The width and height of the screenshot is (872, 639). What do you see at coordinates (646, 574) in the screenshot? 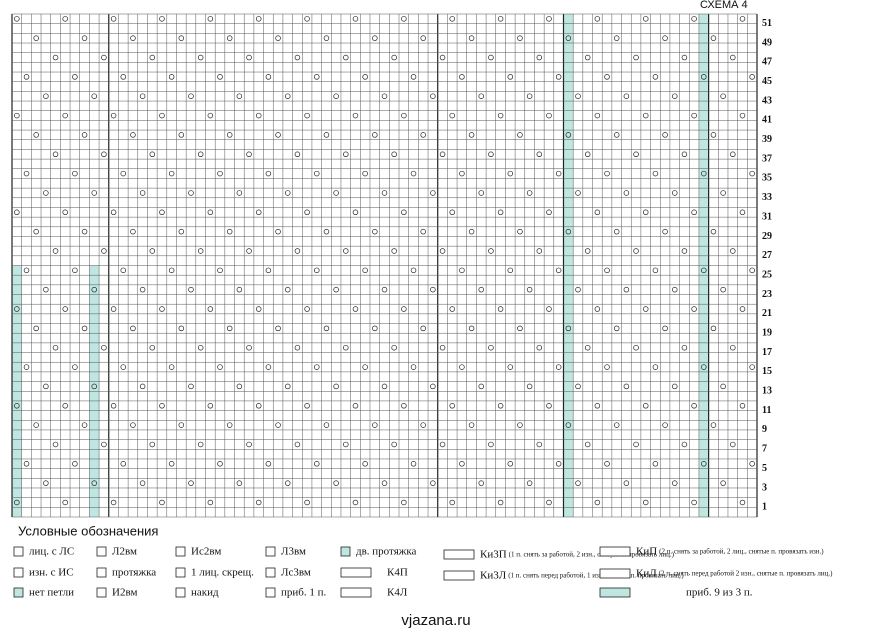
I see `legend-label: КиЛ` at bounding box center [646, 574].